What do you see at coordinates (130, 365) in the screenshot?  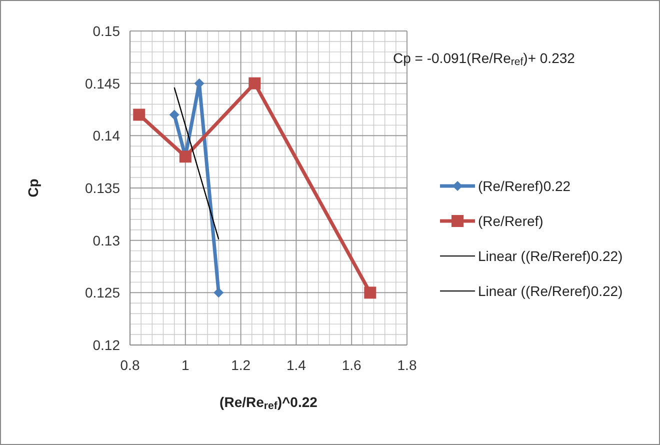 I see `x-tick-label: 0.8` at bounding box center [130, 365].